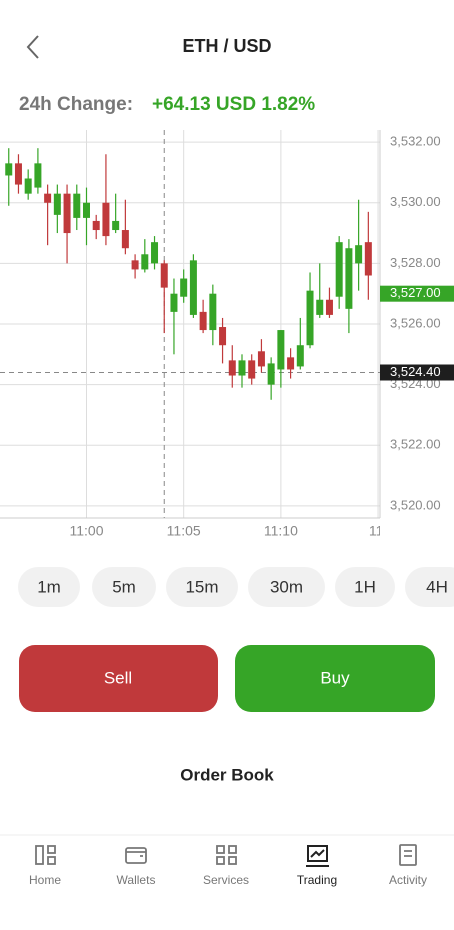 The image size is (454, 930). Describe the element at coordinates (378, 531) in the screenshot. I see `x-tick-label: 11:` at that location.